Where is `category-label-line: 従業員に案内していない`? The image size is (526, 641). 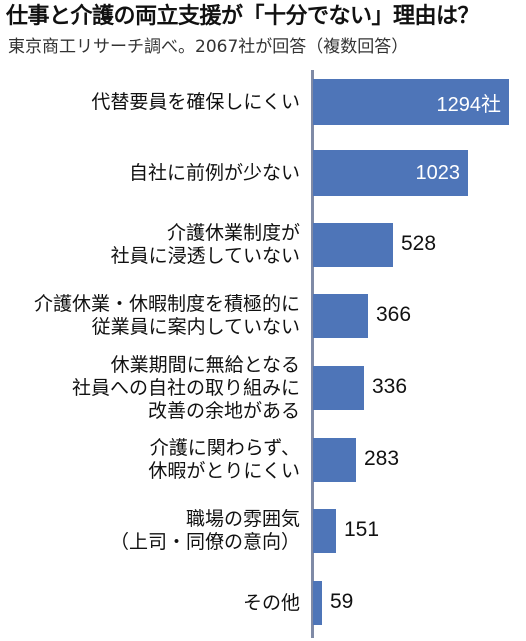 category-label-line: 従業員に案内していない is located at coordinates (195, 327).